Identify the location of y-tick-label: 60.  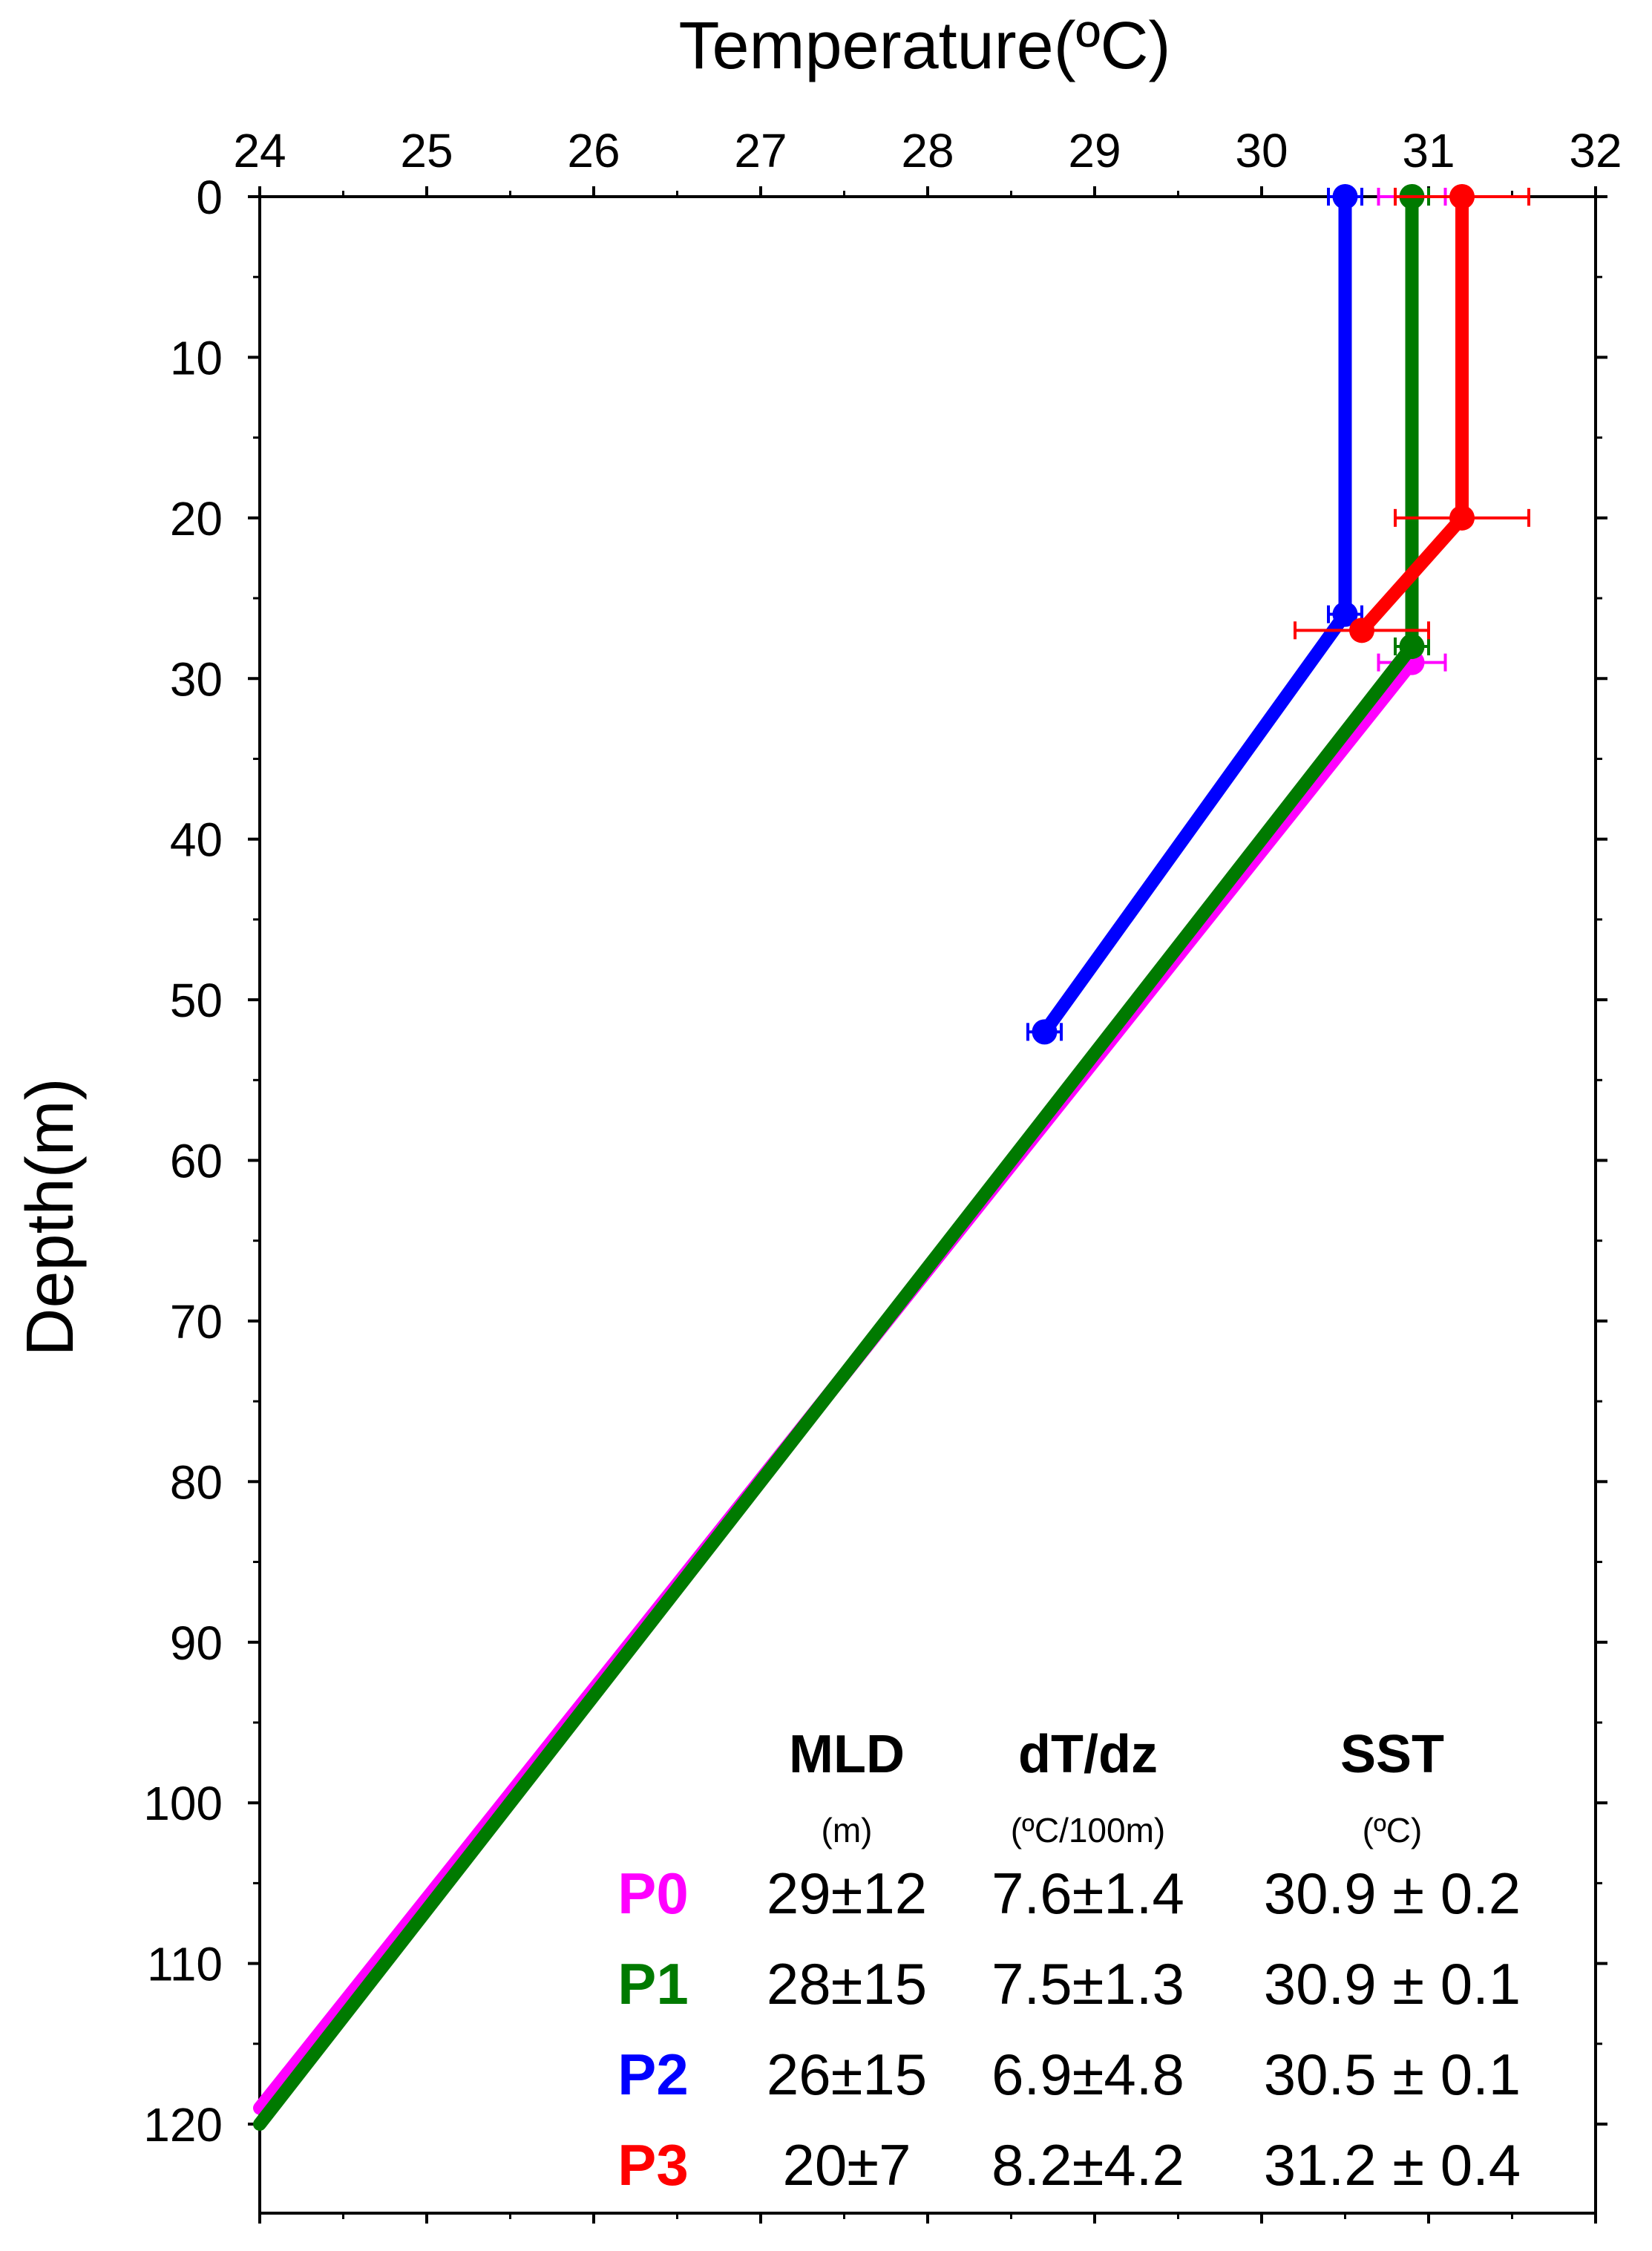
(196, 1161).